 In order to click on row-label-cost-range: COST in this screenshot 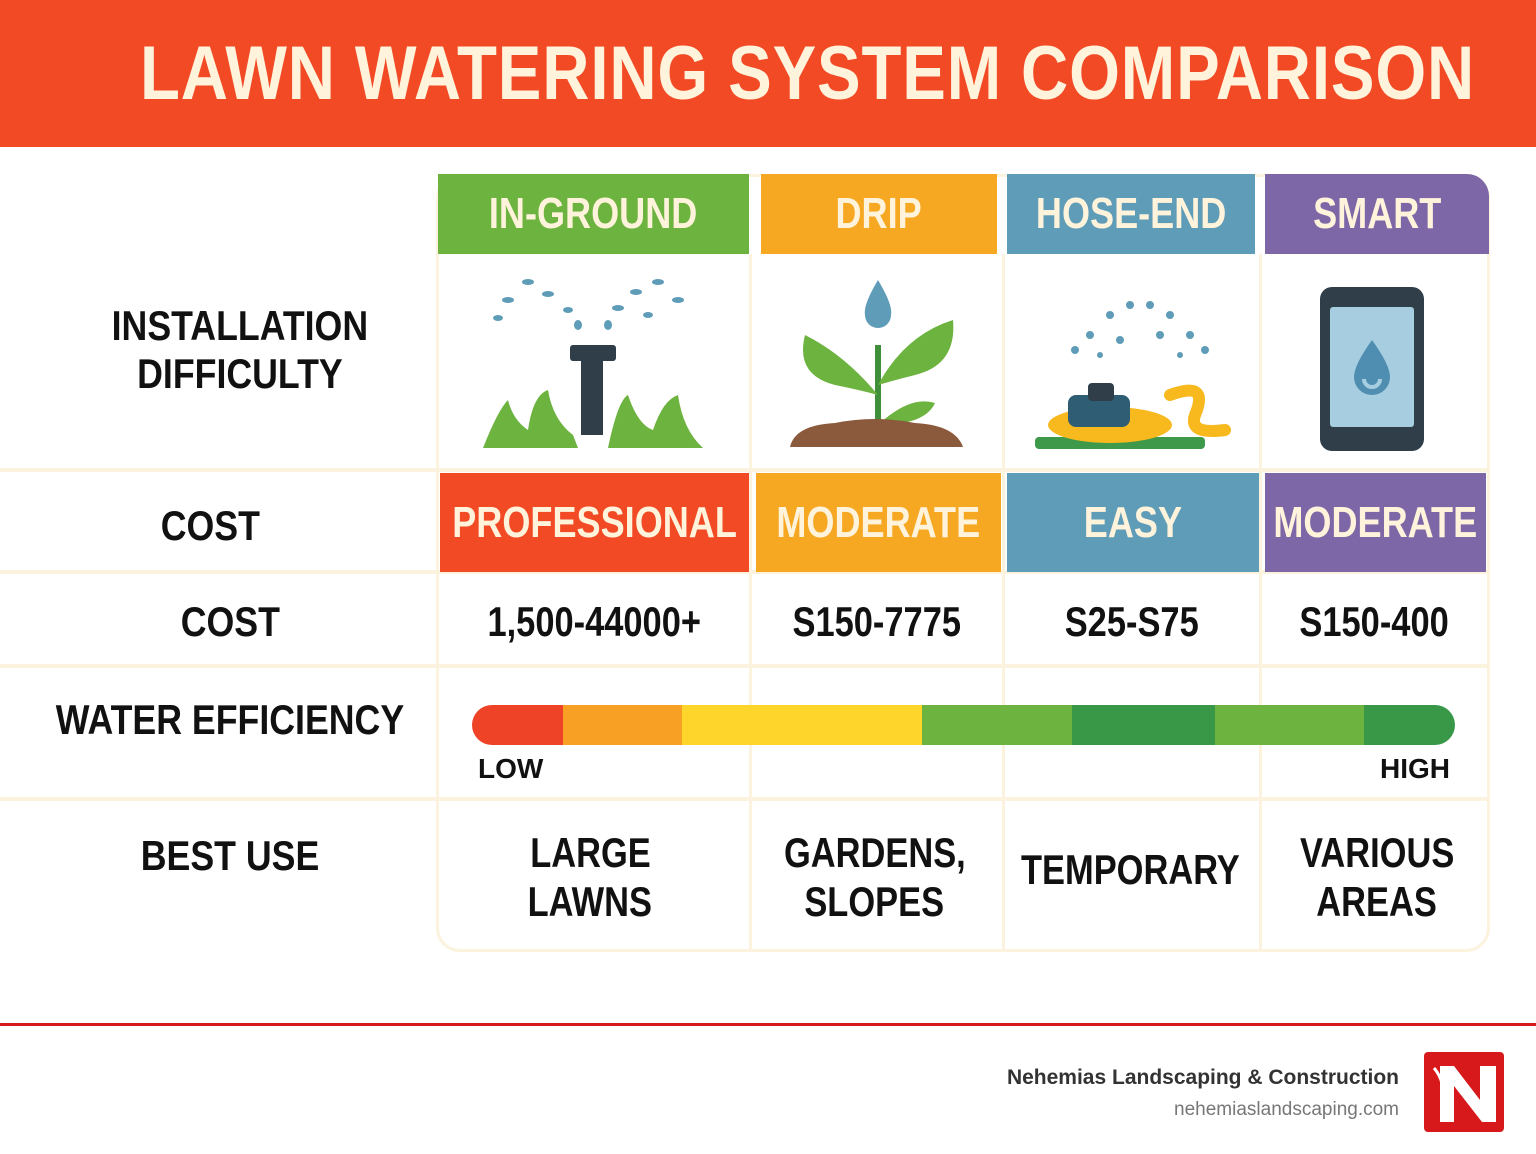, I will do `click(230, 621)`.